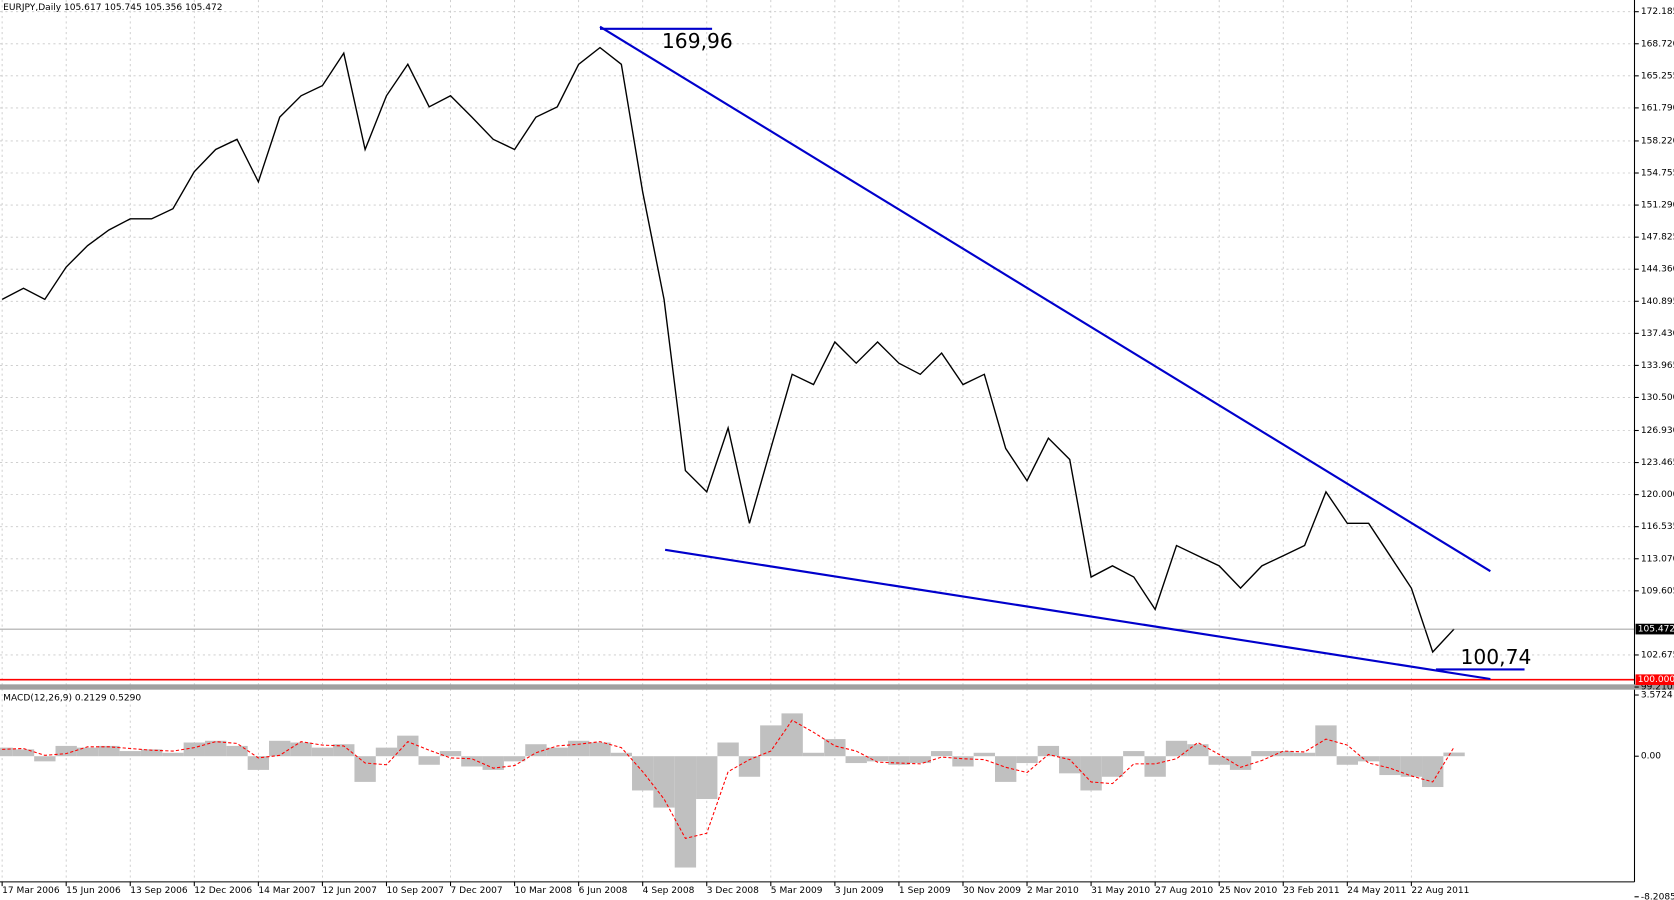 The image size is (1674, 900). I want to click on y-tick-label: 161.790, so click(1657, 108).